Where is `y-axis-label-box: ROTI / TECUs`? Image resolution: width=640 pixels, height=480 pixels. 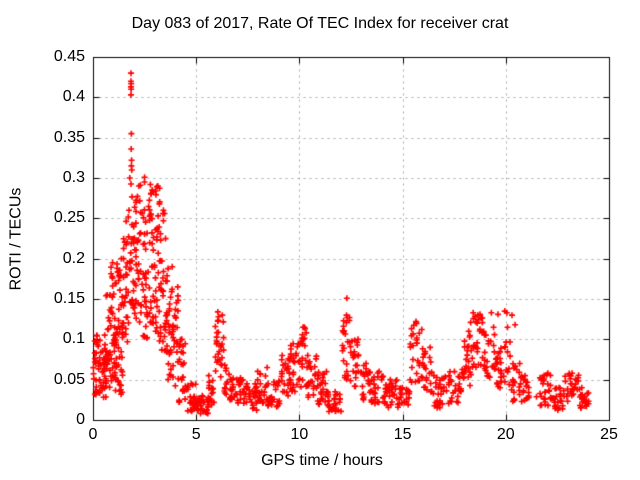
y-axis-label-box: ROTI / TECUs is located at coordinates (16, 238).